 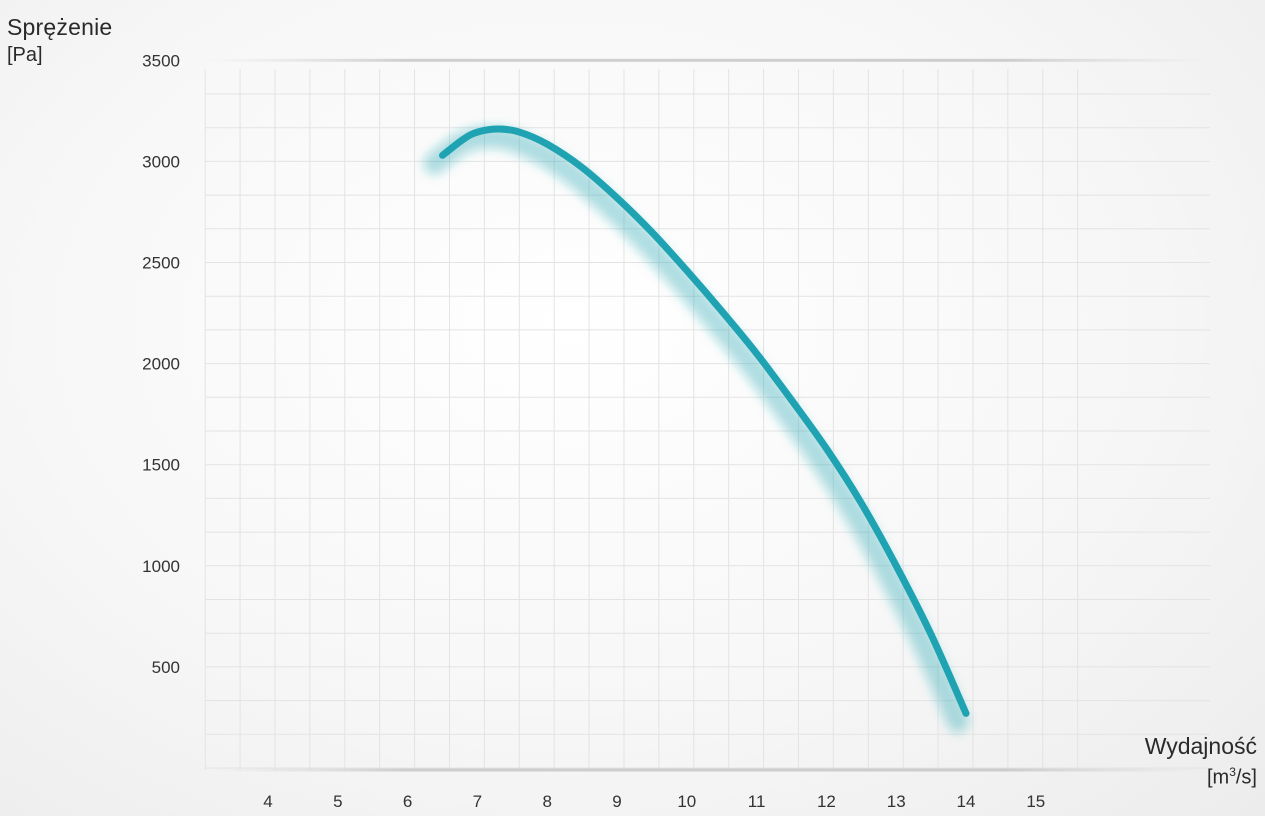 What do you see at coordinates (966, 801) in the screenshot?
I see `x-tick-label: 14` at bounding box center [966, 801].